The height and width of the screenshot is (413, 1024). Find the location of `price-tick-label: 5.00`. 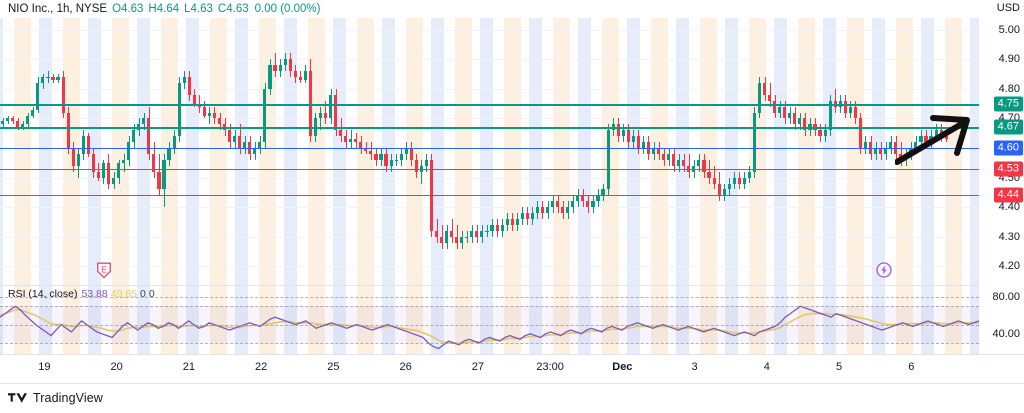

price-tick-label: 5.00 is located at coordinates (1009, 29).